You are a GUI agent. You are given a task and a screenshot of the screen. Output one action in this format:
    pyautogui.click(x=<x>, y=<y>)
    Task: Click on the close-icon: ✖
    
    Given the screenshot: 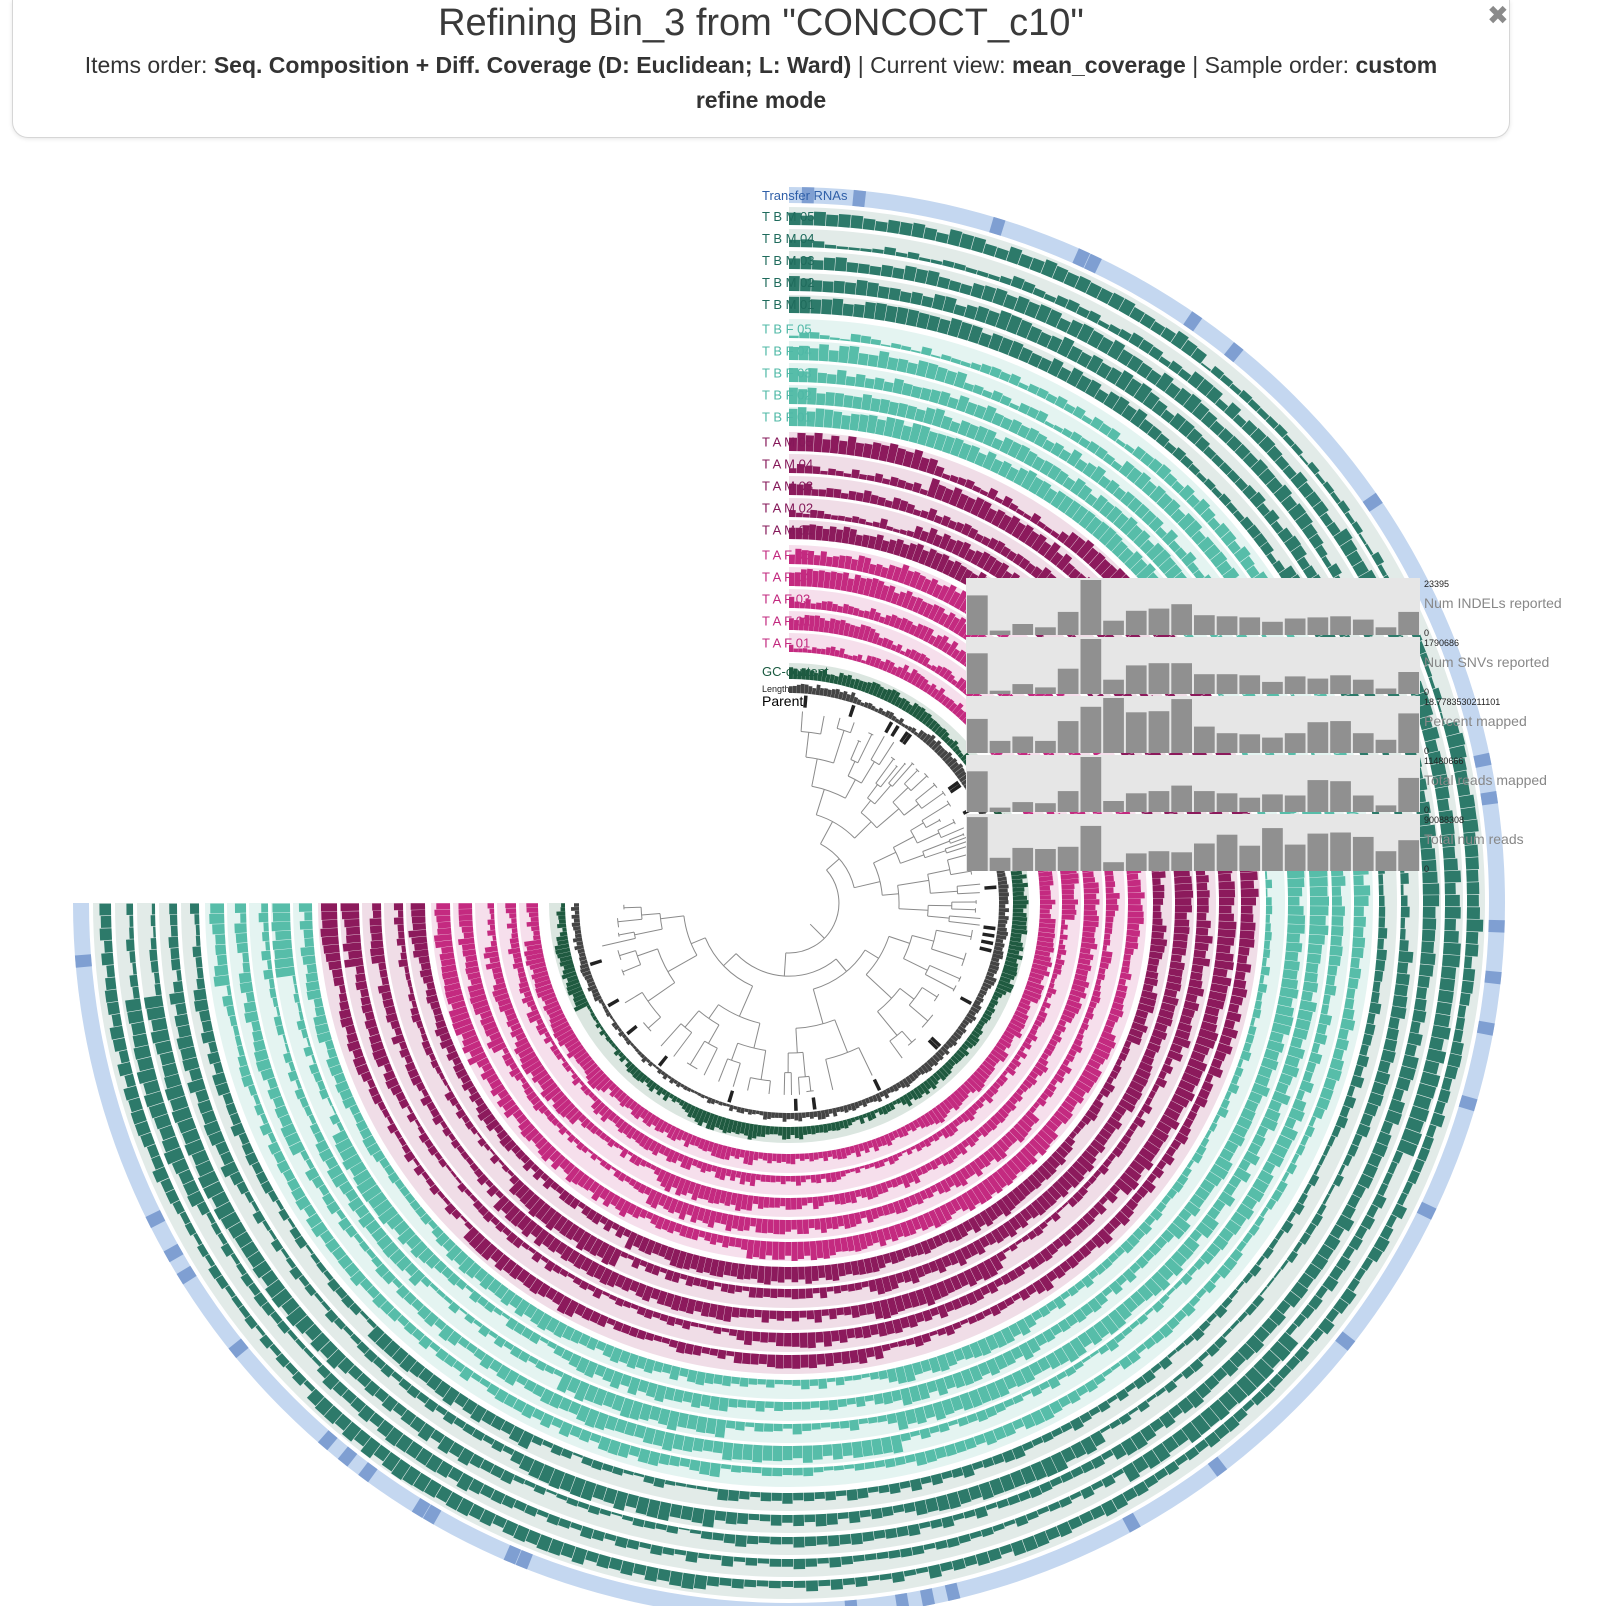 What is the action you would take?
    pyautogui.click(x=1498, y=15)
    